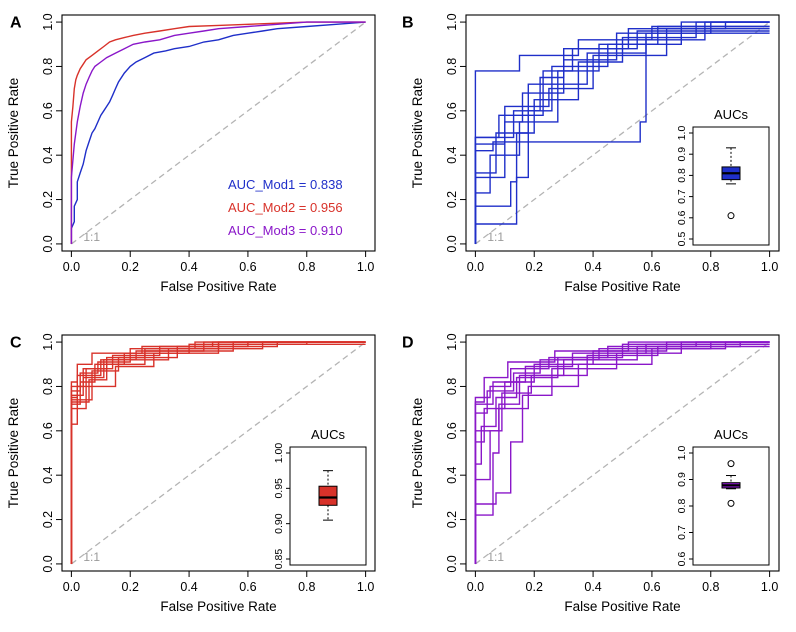  I want to click on panel-letter-d: D, so click(408, 342).